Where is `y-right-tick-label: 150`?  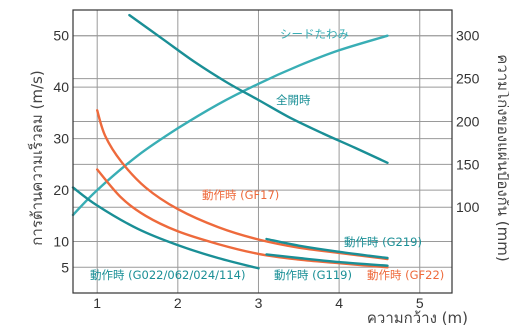 y-right-tick-label: 150 is located at coordinates (468, 164).